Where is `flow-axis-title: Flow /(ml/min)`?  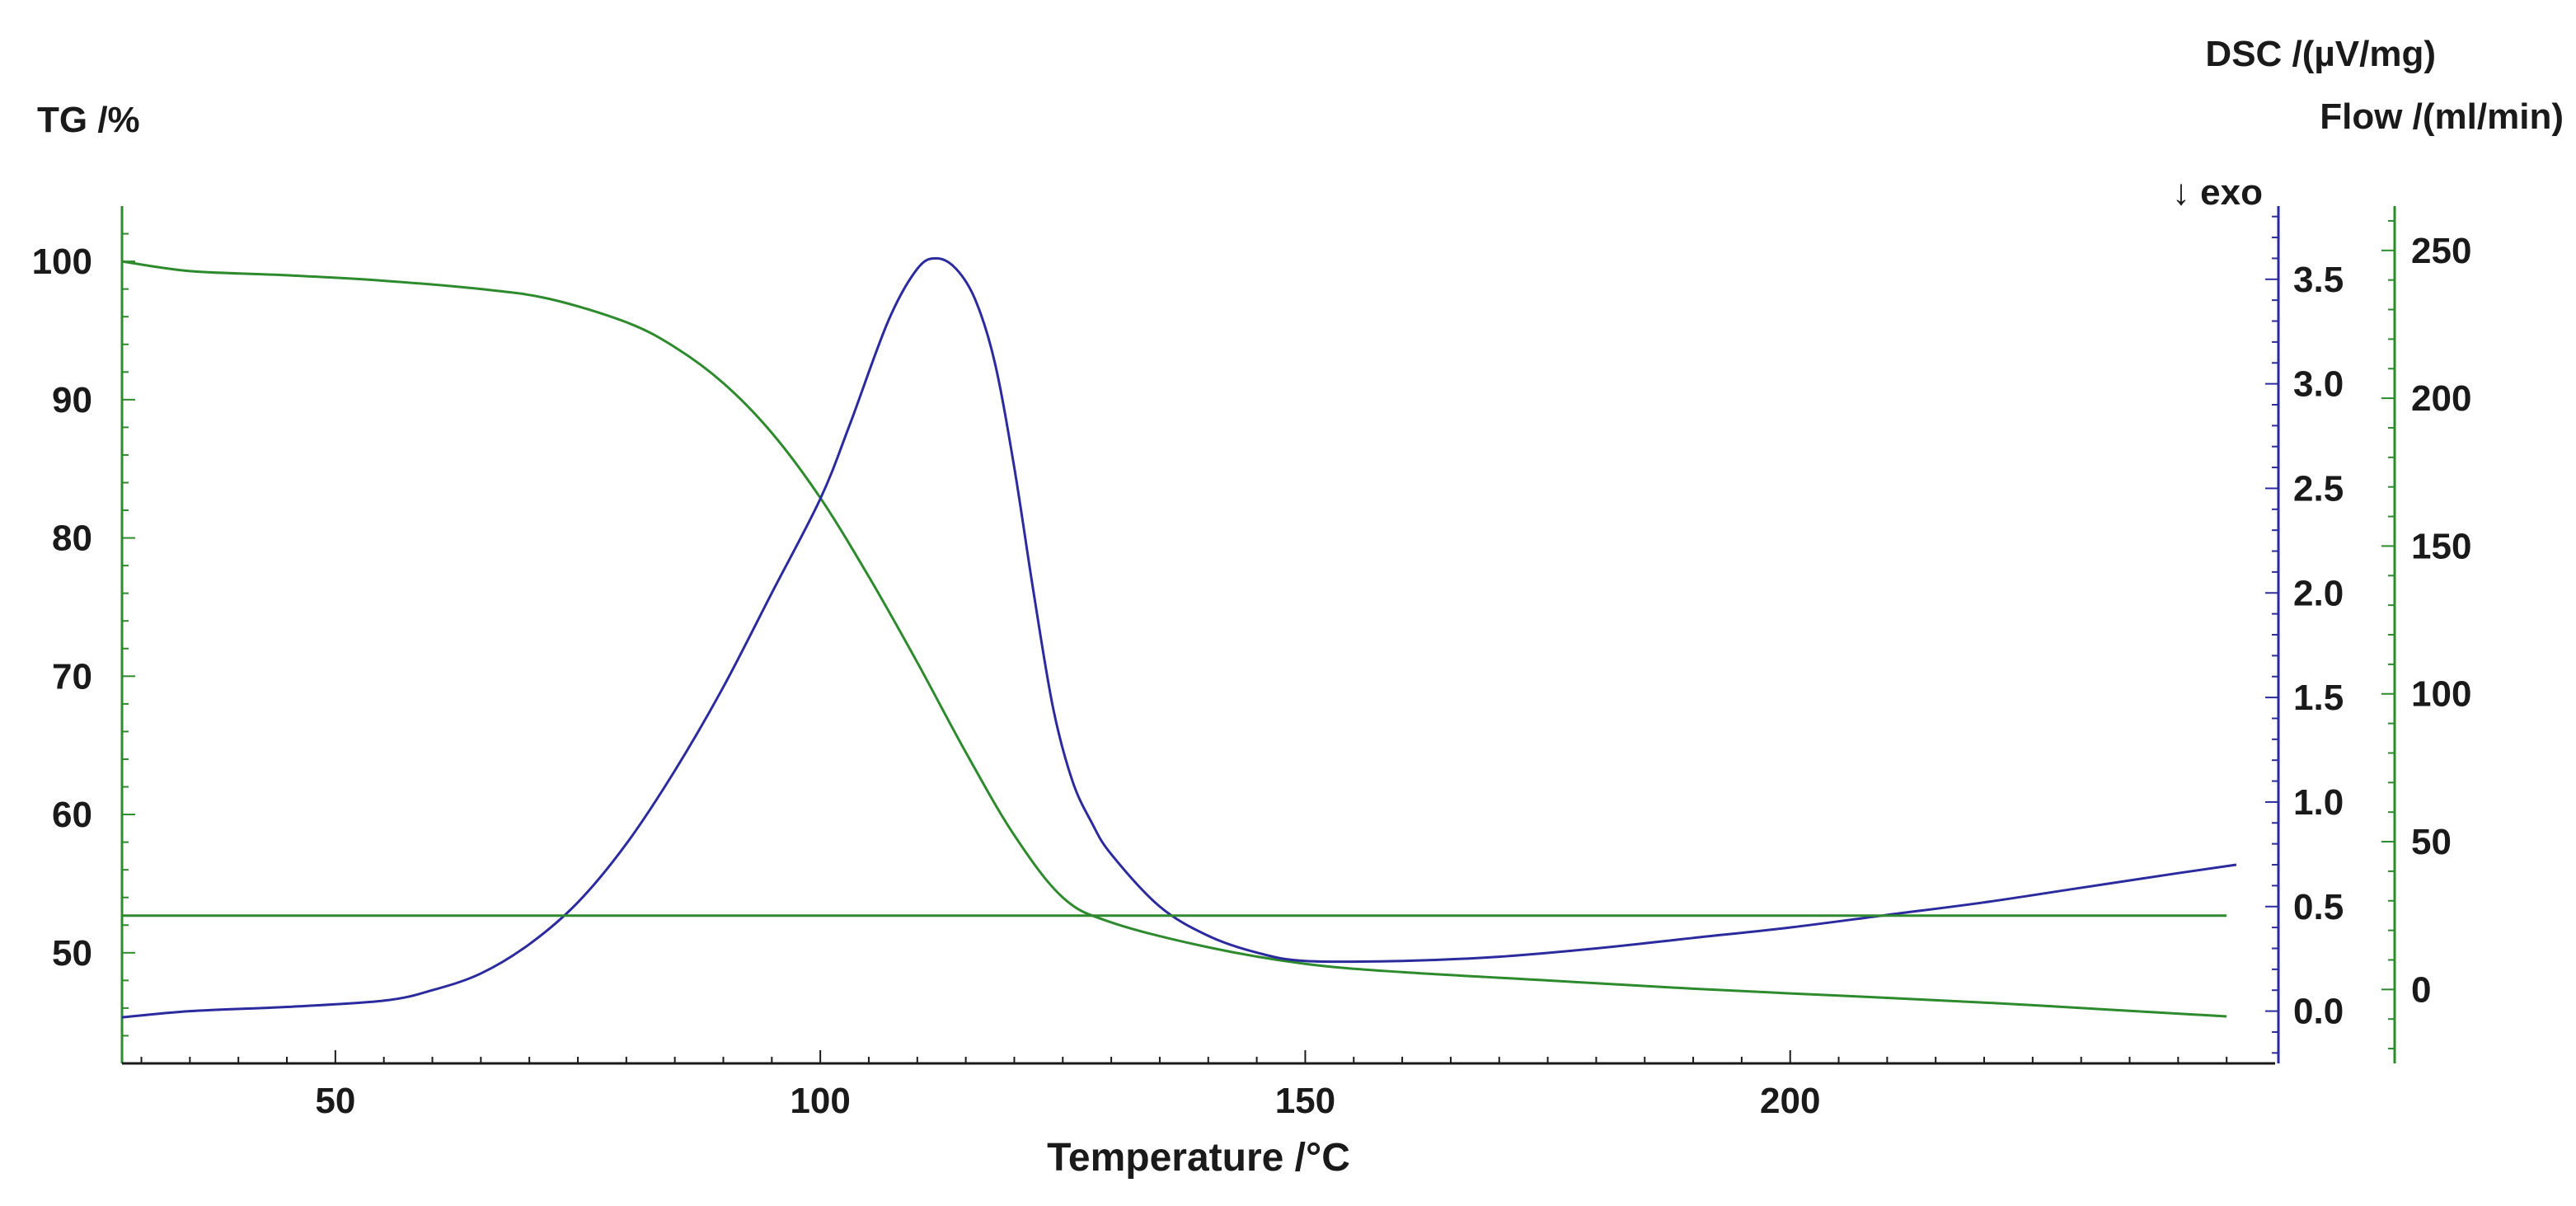 flow-axis-title: Flow /(ml/min) is located at coordinates (2442, 117).